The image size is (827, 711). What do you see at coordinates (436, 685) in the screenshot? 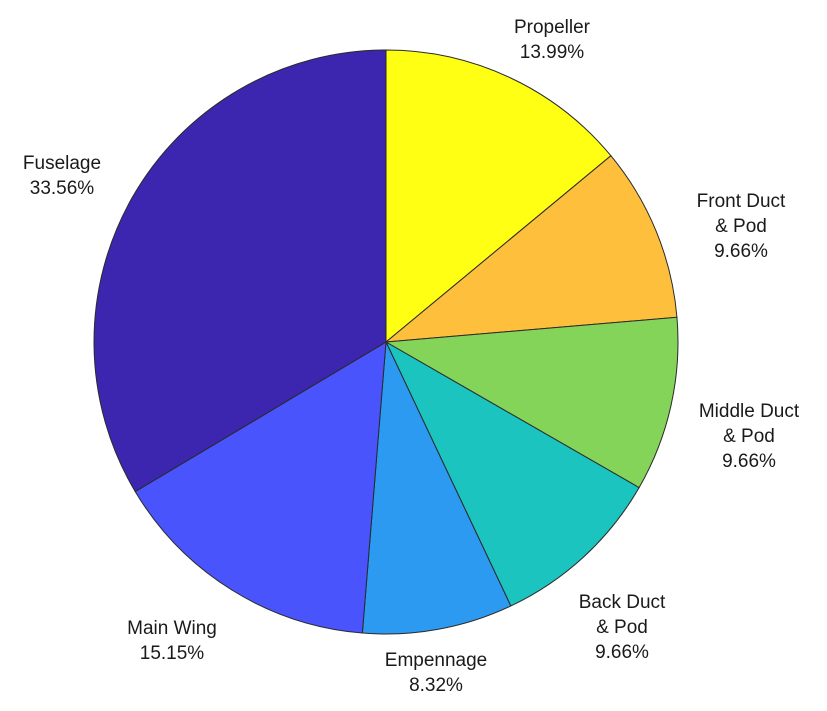
I see `slice-percent: 8.32%` at bounding box center [436, 685].